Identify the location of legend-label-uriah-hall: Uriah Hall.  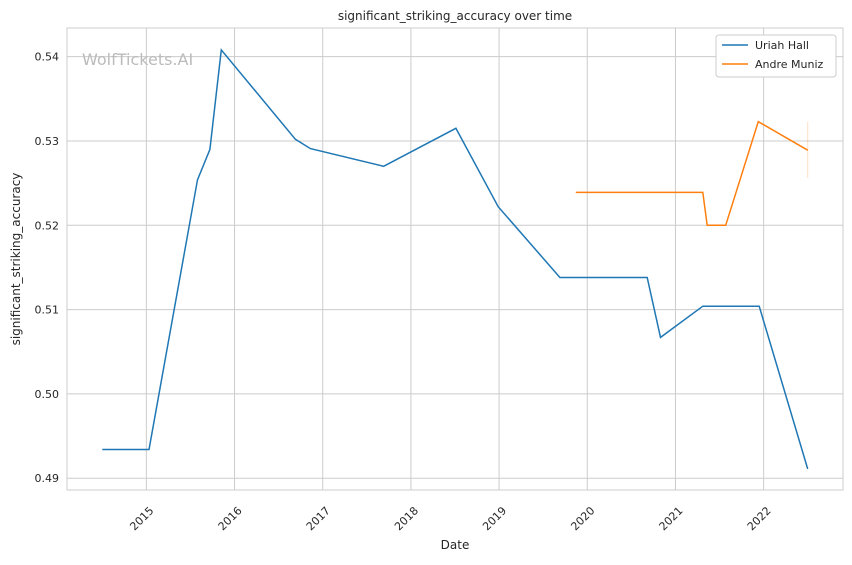
(782, 45).